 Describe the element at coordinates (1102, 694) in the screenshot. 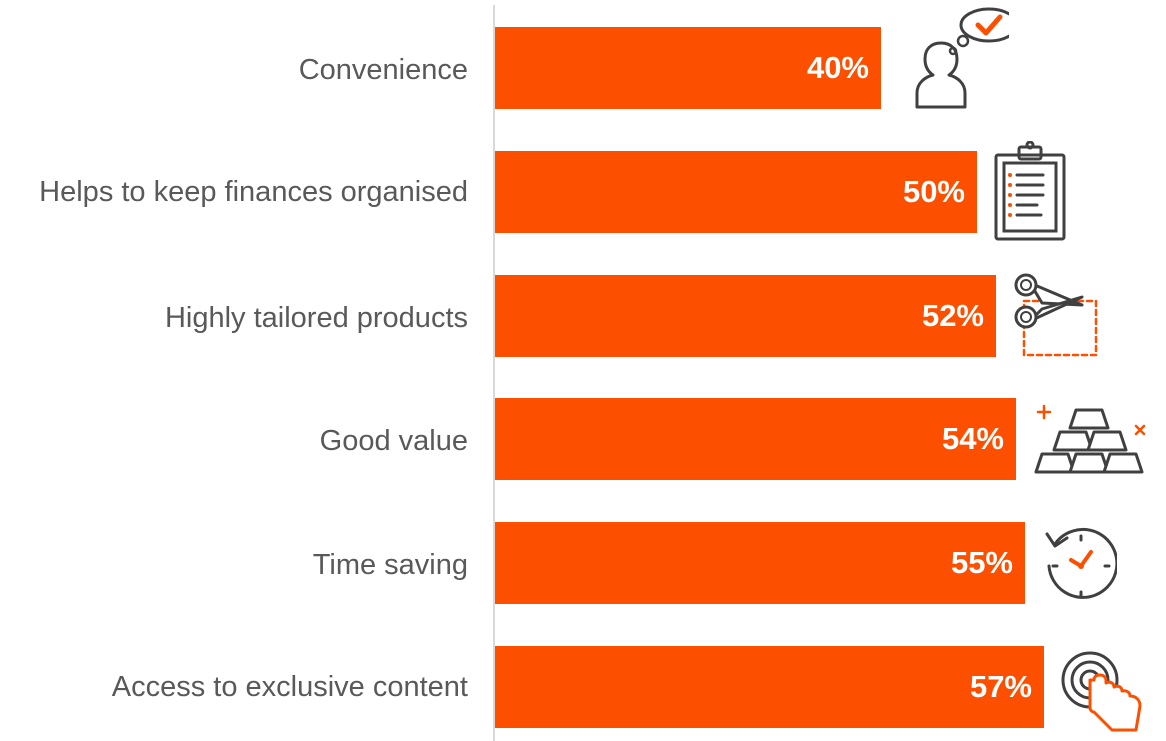

I see `target-tap-icon` at that location.